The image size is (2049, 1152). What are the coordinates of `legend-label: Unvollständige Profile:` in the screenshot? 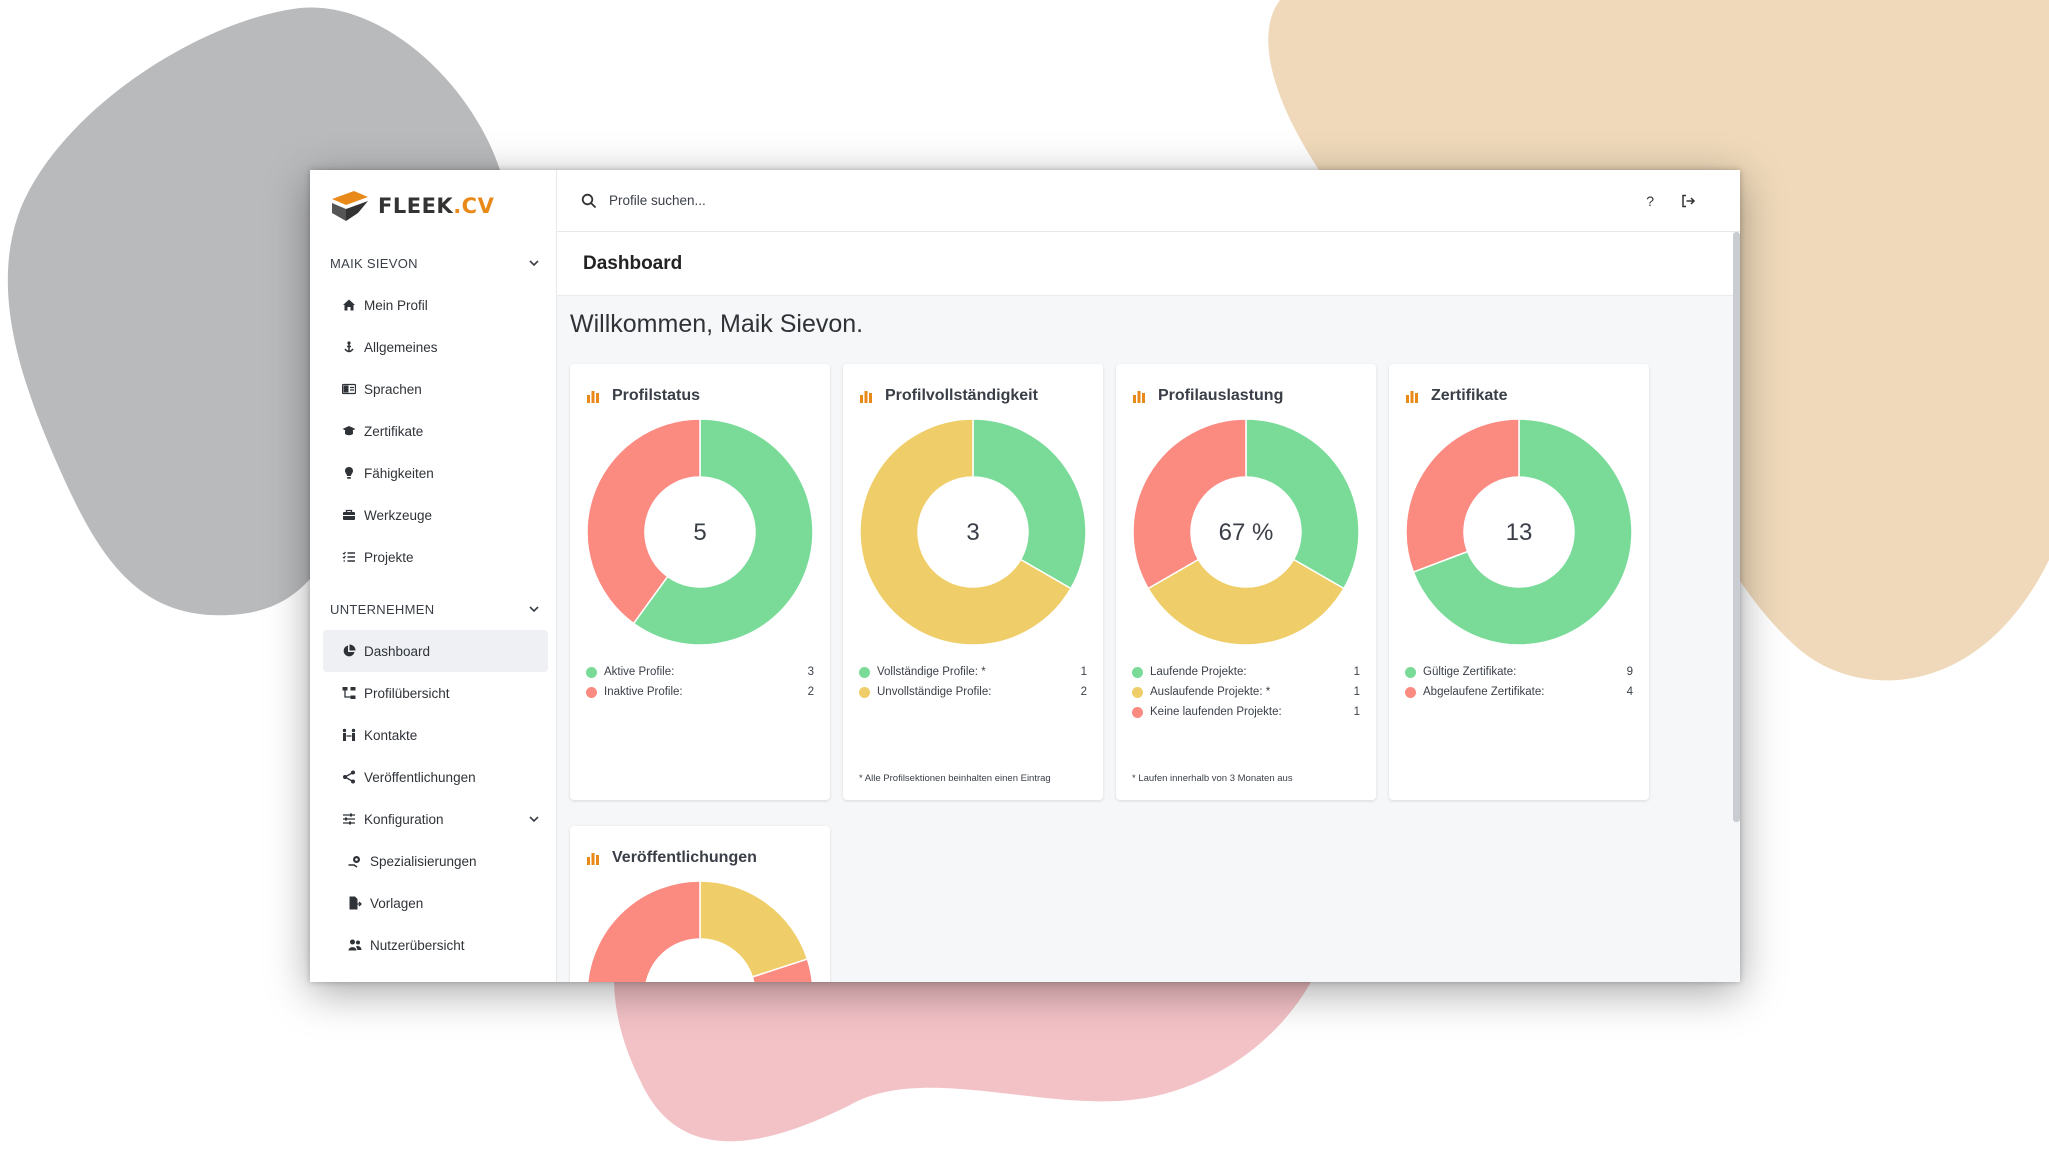 It's located at (934, 692).